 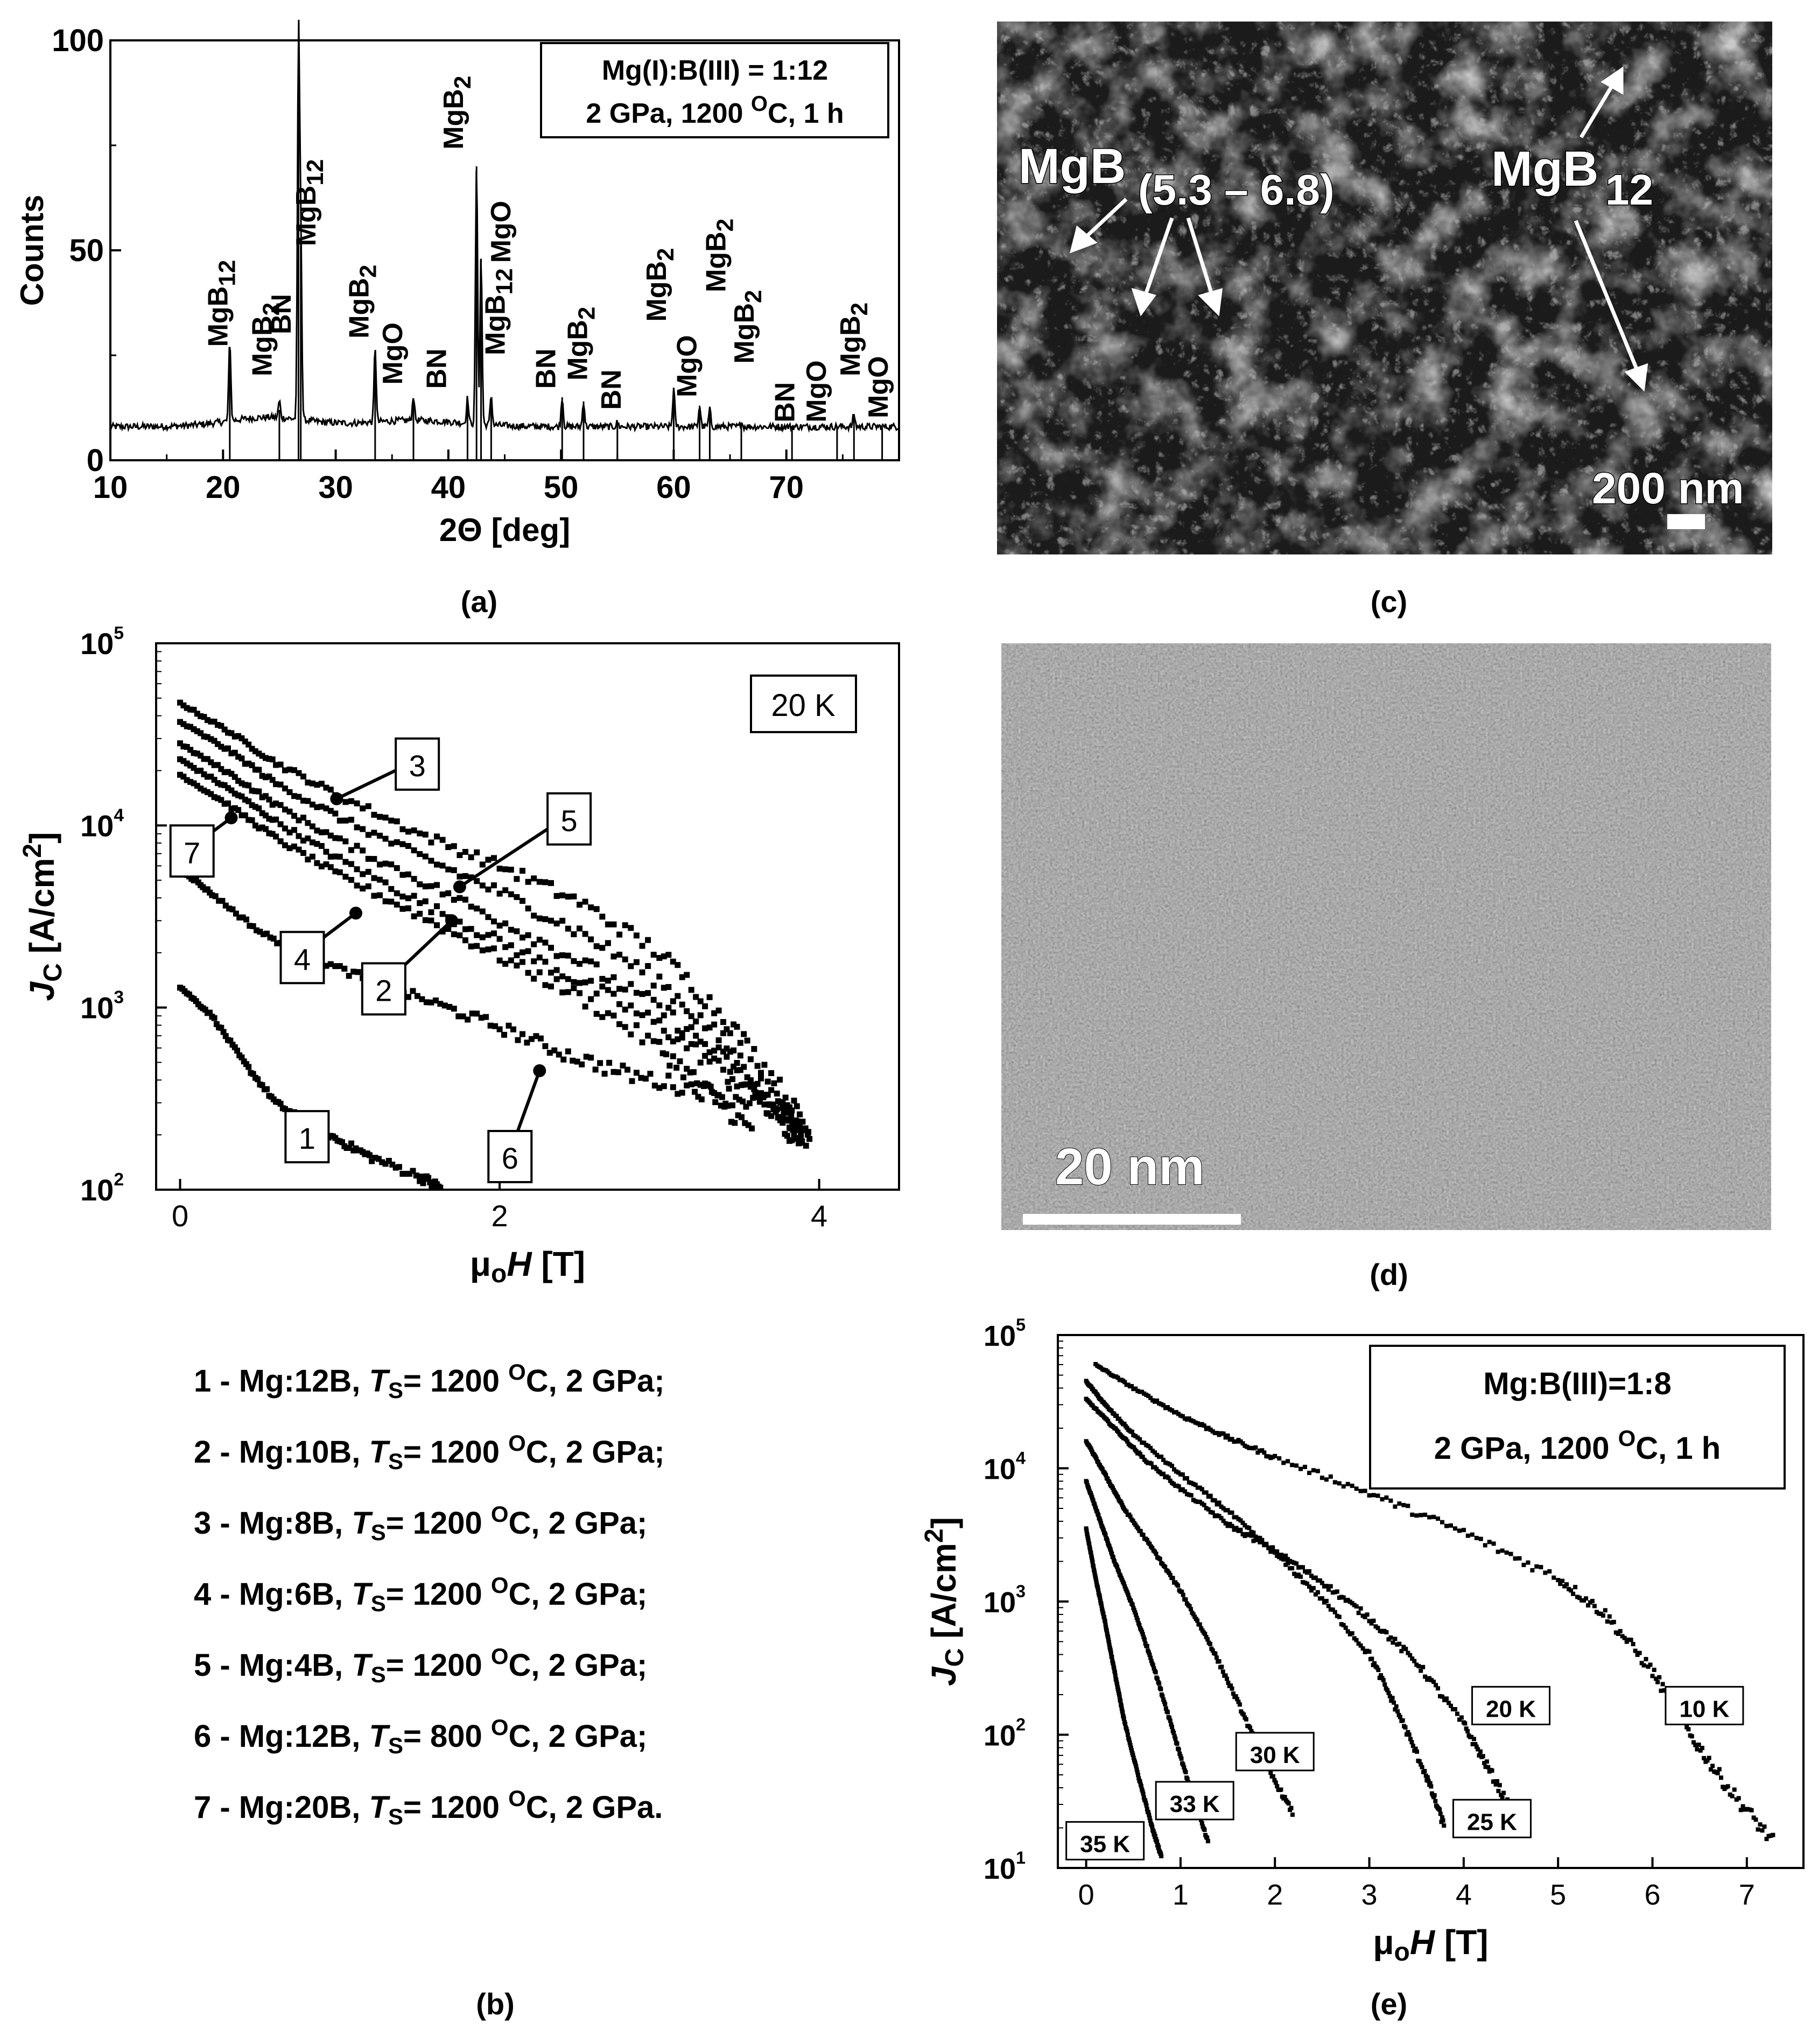 What do you see at coordinates (430, 1381) in the screenshot?
I see `legend-item: 1 - Mg:12B, TS= 1200 OC, 2 GPa;` at bounding box center [430, 1381].